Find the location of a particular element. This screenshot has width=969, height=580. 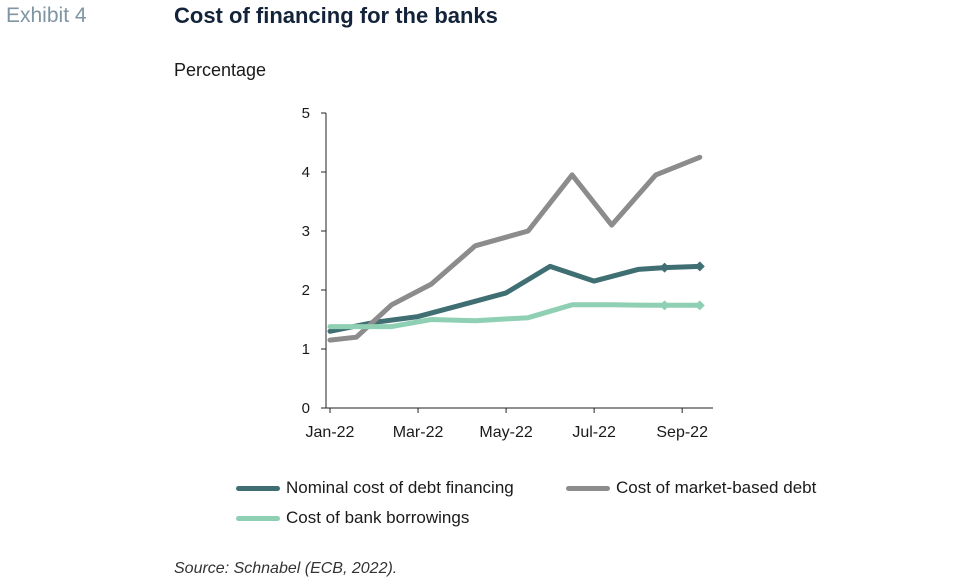

legend-swatch-nominal is located at coordinates (258, 488).